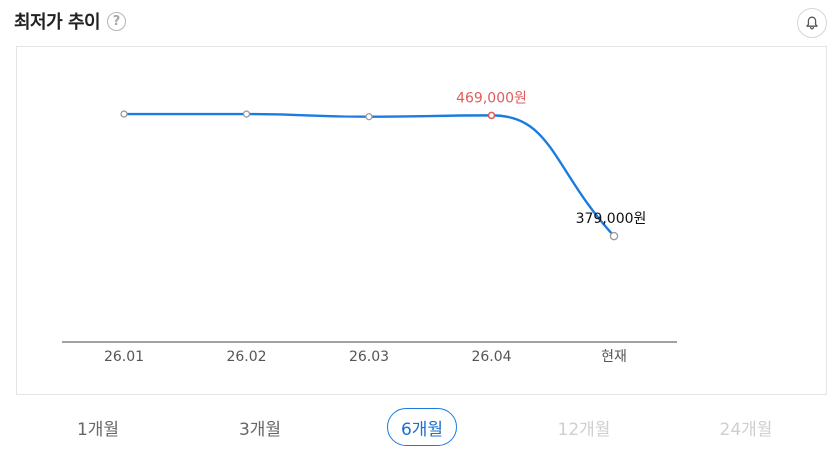 This screenshot has height=463, width=840. I want to click on tab-6-months: 6개월, so click(422, 427).